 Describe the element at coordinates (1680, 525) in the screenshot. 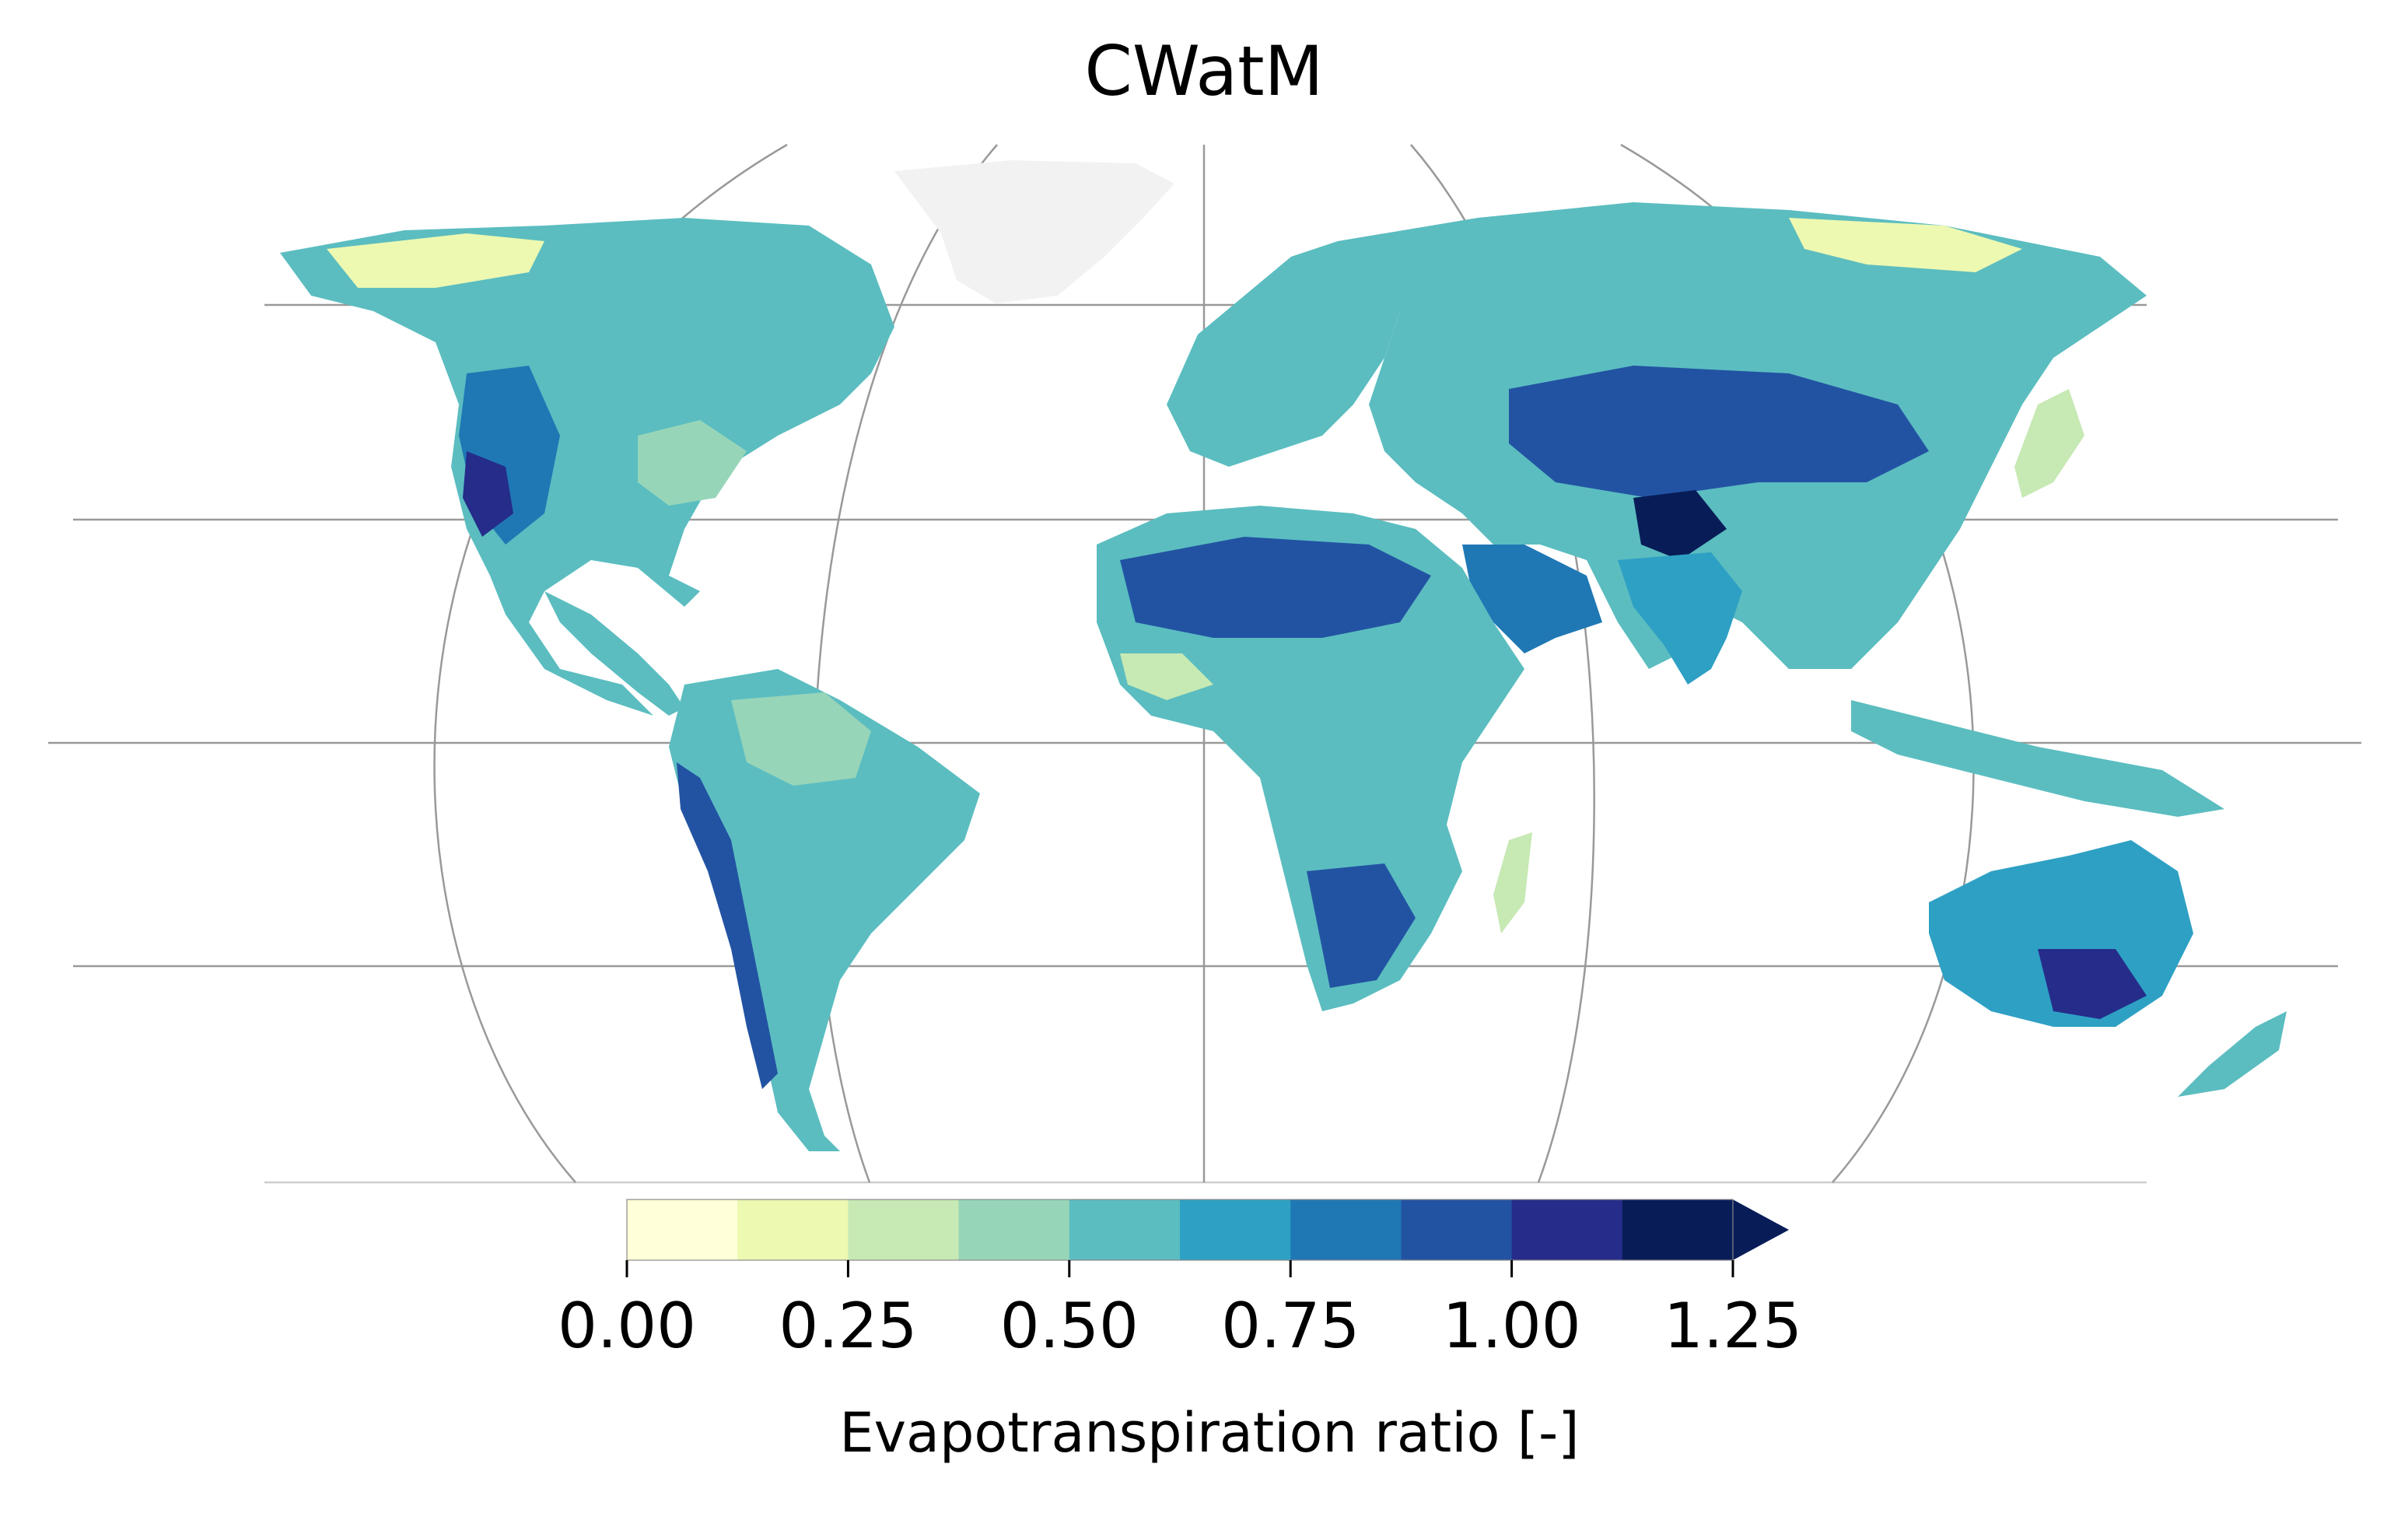

I see `asia-tibet-darkest` at that location.